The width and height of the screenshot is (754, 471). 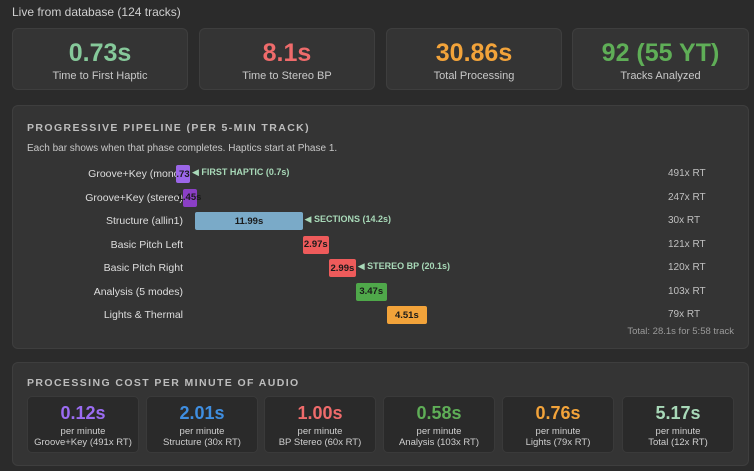 I want to click on stat-value: 92 (55 YT), so click(x=660, y=53).